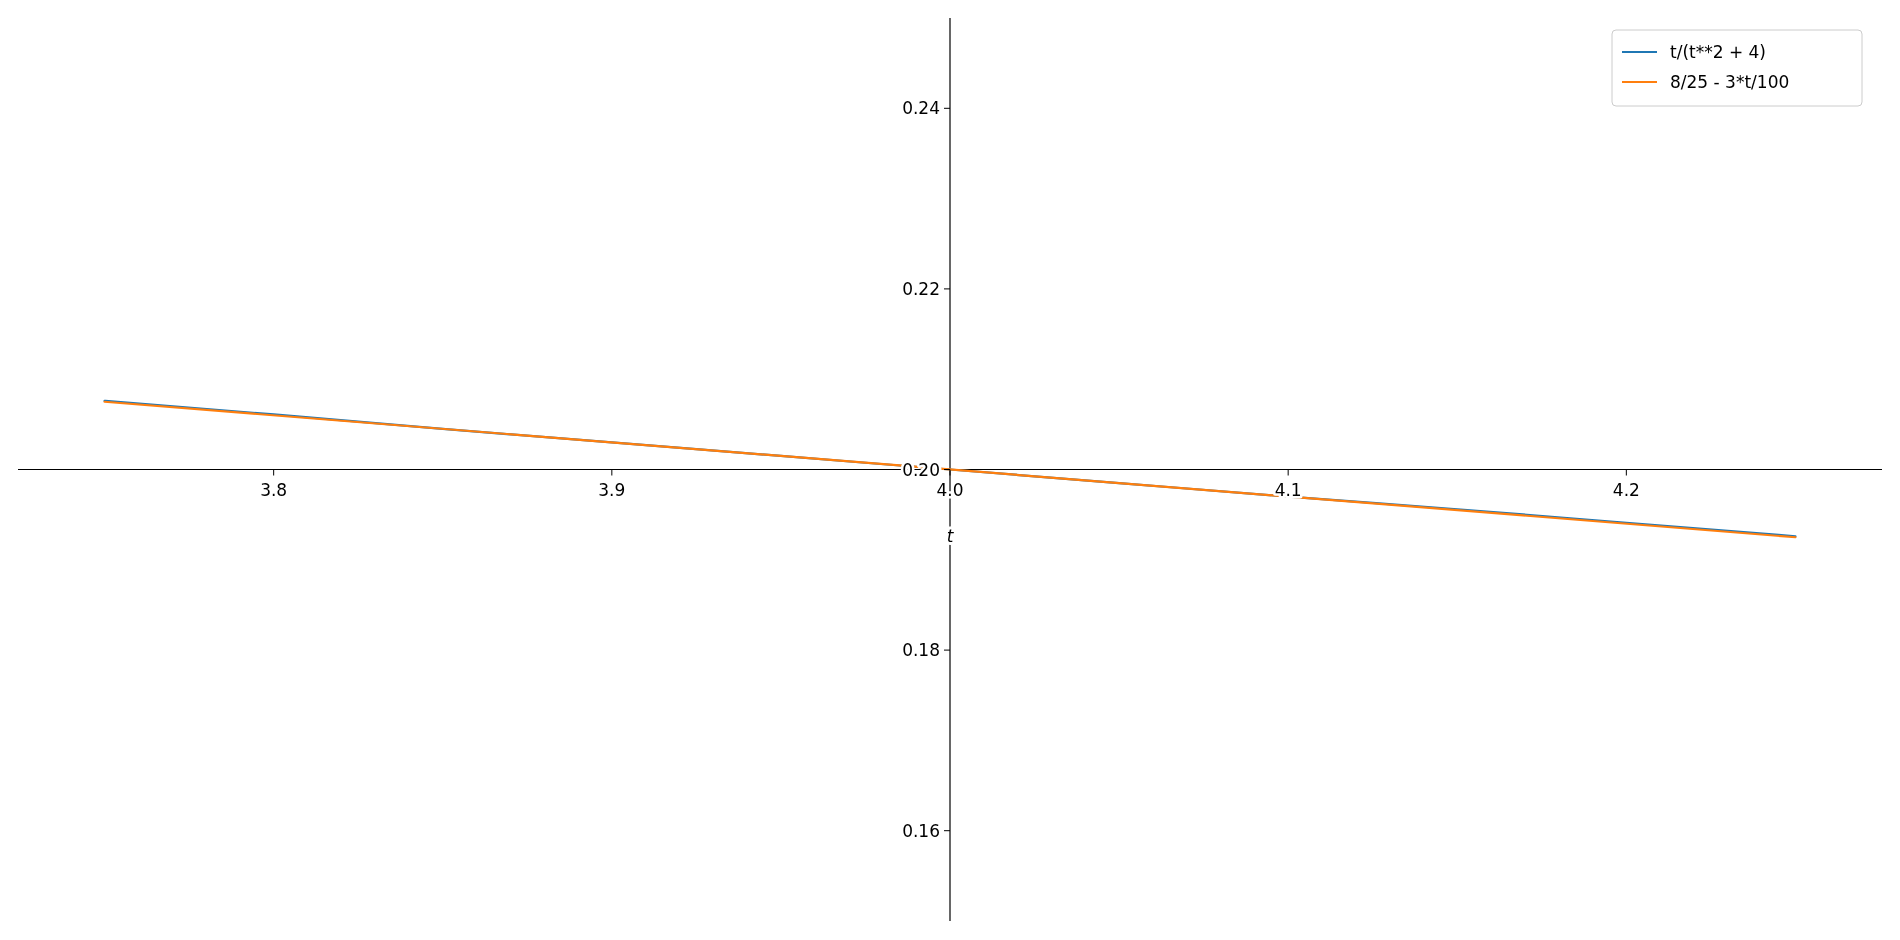 This screenshot has width=1900, height=940. Describe the element at coordinates (921, 650) in the screenshot. I see `y-tick-label: 0.18` at that location.